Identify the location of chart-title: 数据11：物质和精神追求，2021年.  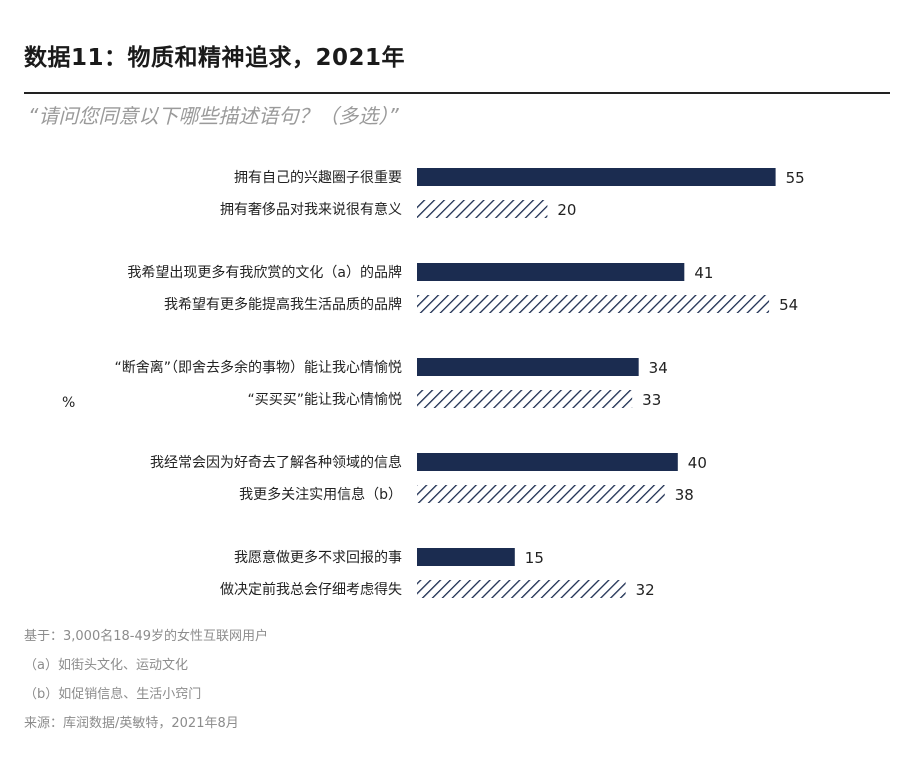
(215, 58).